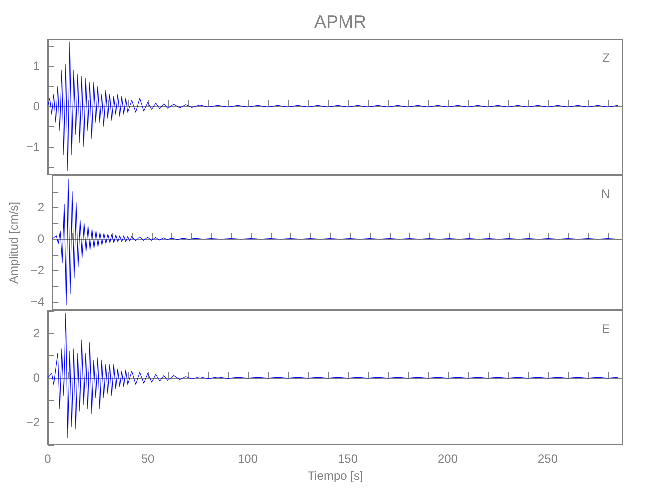  Describe the element at coordinates (605, 194) in the screenshot. I see `annotation: N` at that location.